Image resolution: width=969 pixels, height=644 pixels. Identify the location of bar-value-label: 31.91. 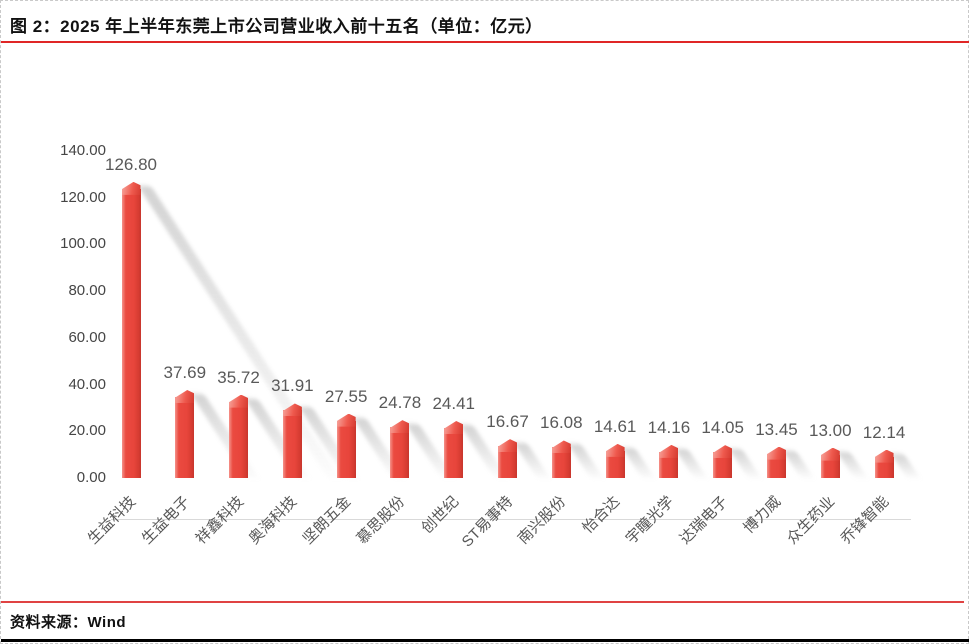
(292, 386).